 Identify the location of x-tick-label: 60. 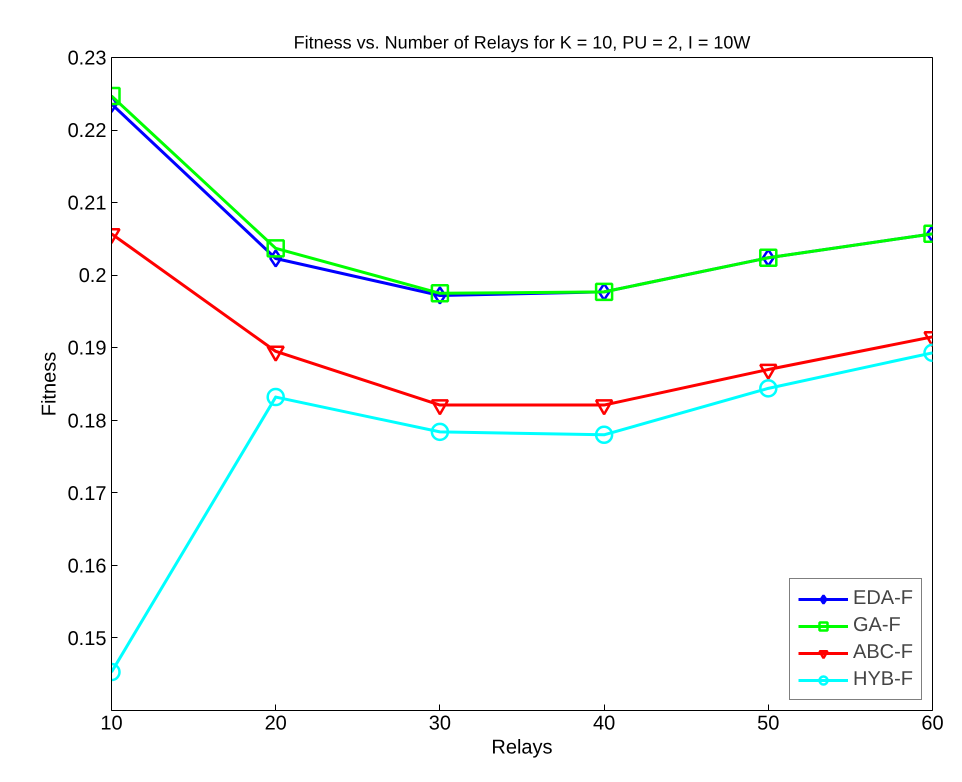
(932, 723).